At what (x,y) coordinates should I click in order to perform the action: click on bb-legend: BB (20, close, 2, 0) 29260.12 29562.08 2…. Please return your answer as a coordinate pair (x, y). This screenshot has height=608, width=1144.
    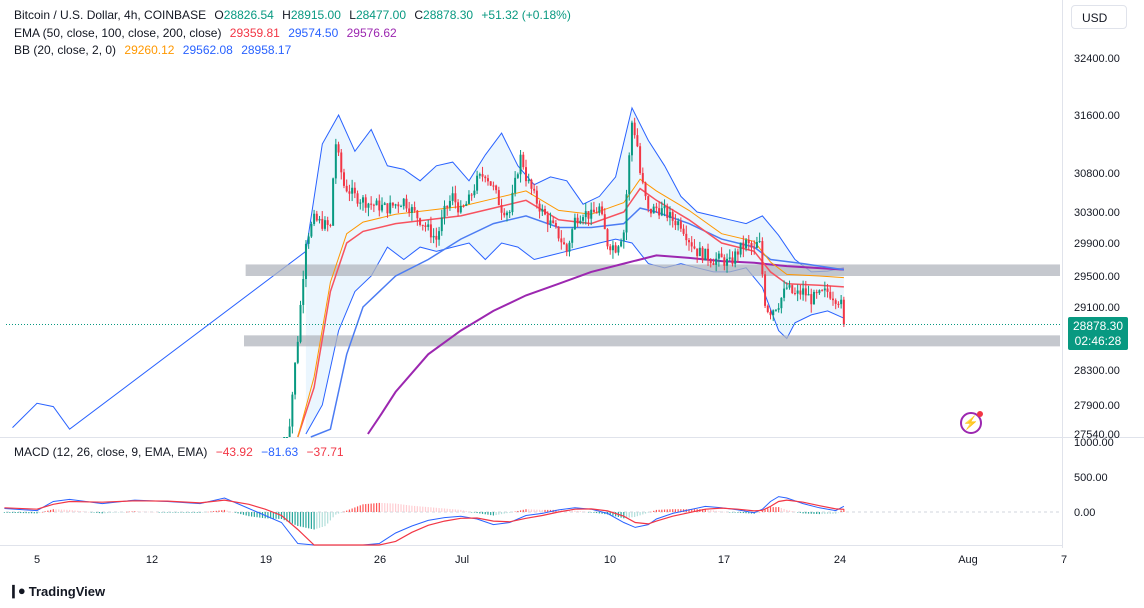
    Looking at the image, I should click on (155, 50).